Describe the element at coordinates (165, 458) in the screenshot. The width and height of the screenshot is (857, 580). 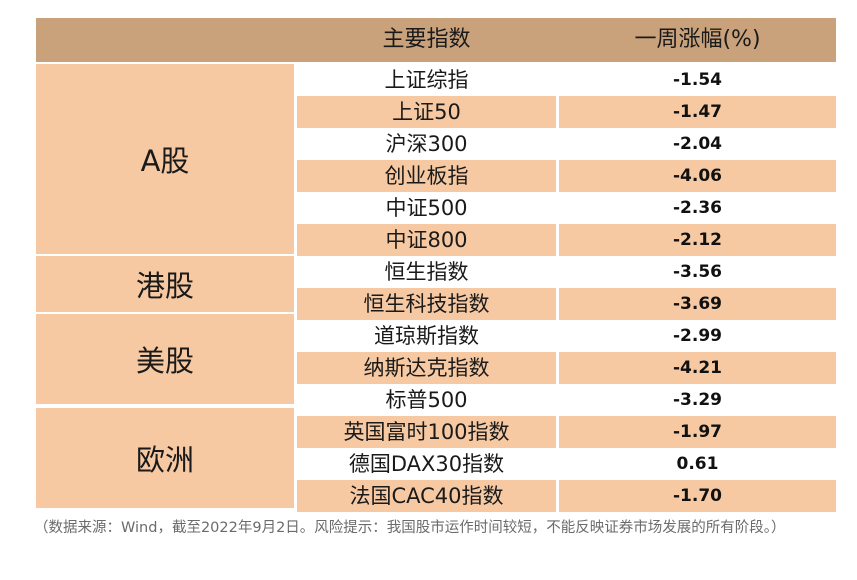
I see `group-europe: 欧洲` at that location.